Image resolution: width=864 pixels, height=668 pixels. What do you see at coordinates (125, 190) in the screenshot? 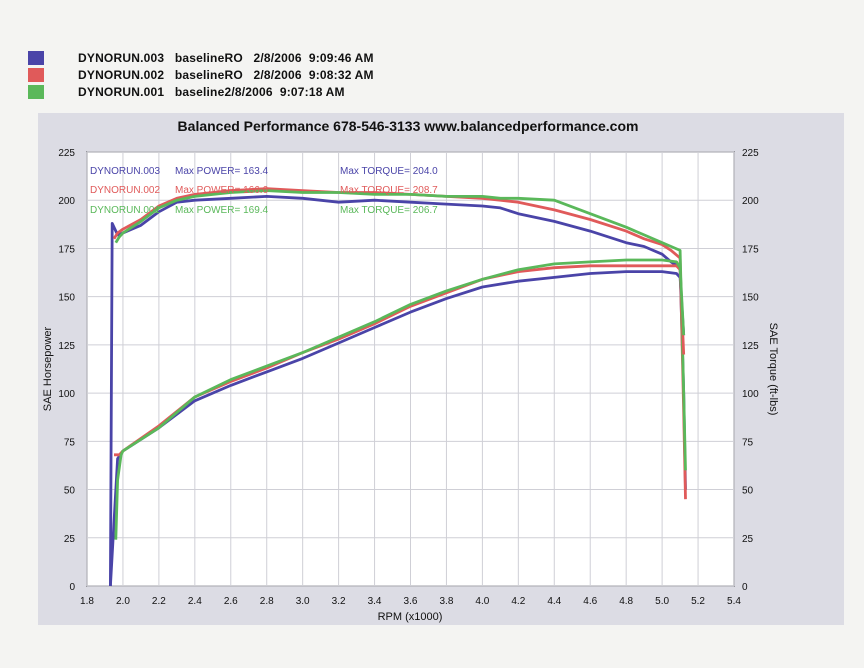
I see `annotation-label: DYNORUN.002` at bounding box center [125, 190].